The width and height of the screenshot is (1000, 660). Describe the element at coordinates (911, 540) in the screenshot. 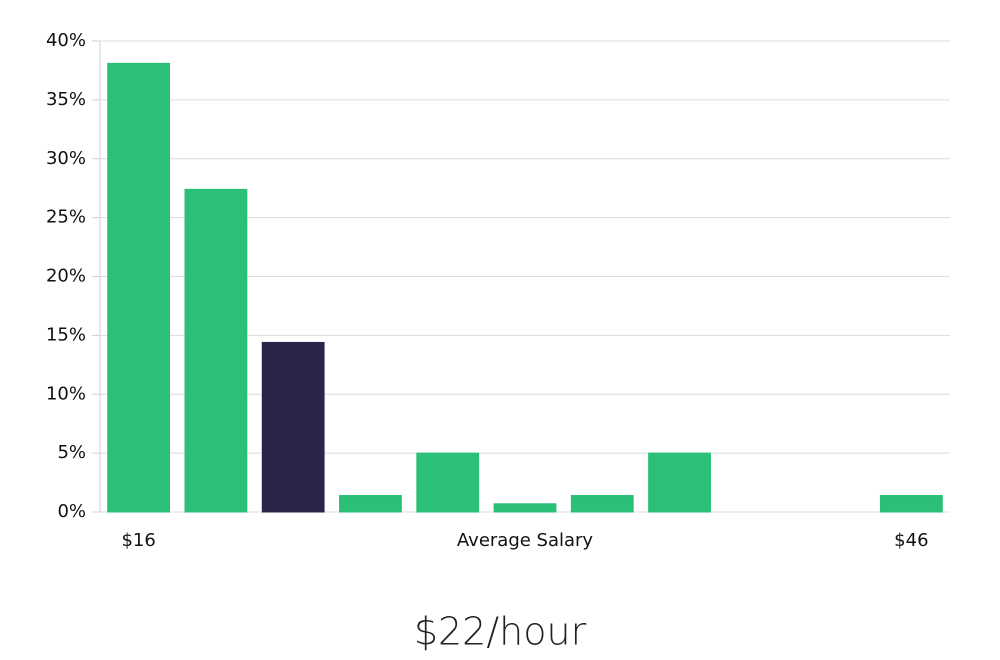

I see `x-tick-label: $46` at that location.